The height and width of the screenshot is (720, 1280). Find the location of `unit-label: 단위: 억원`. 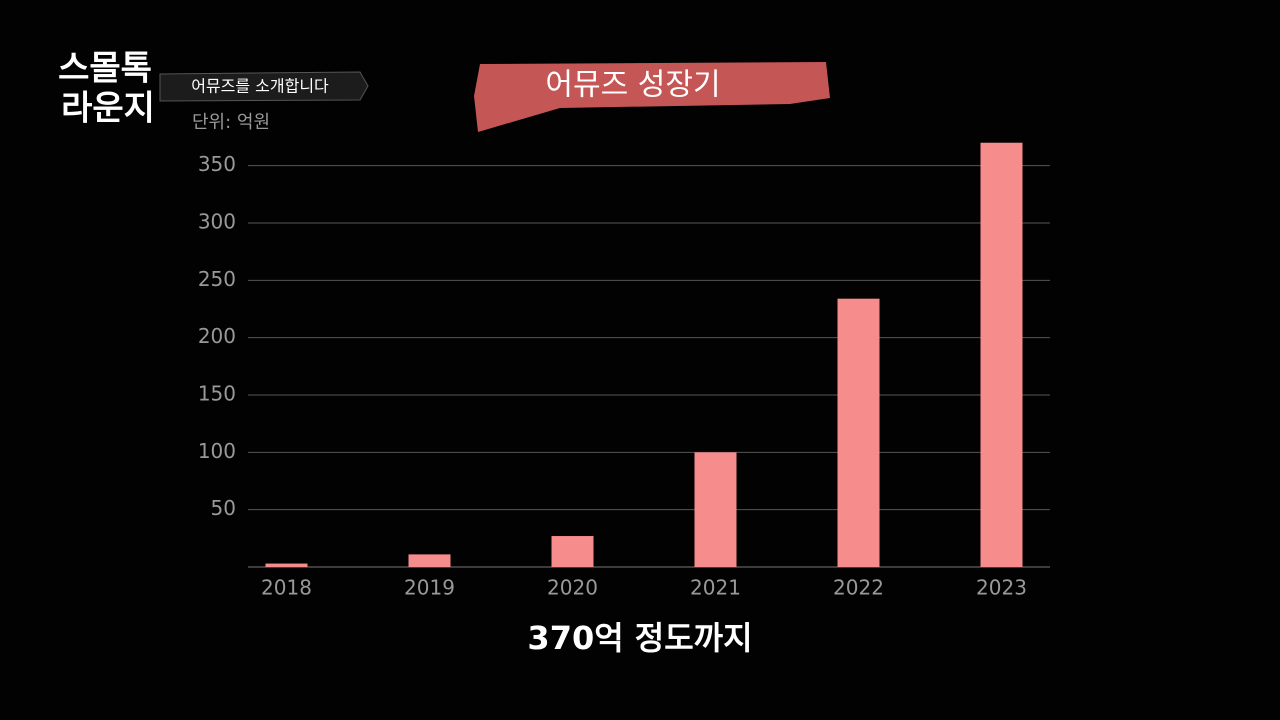

unit-label: 단위: 억원 is located at coordinates (231, 122).